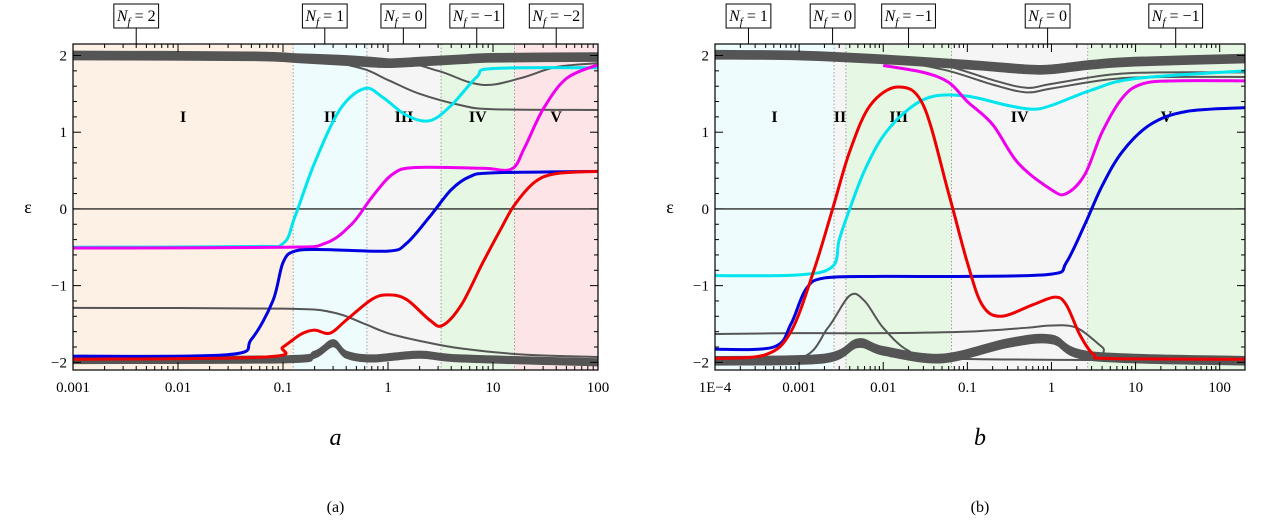  I want to click on nf-label: Nf = −2, so click(556, 23).